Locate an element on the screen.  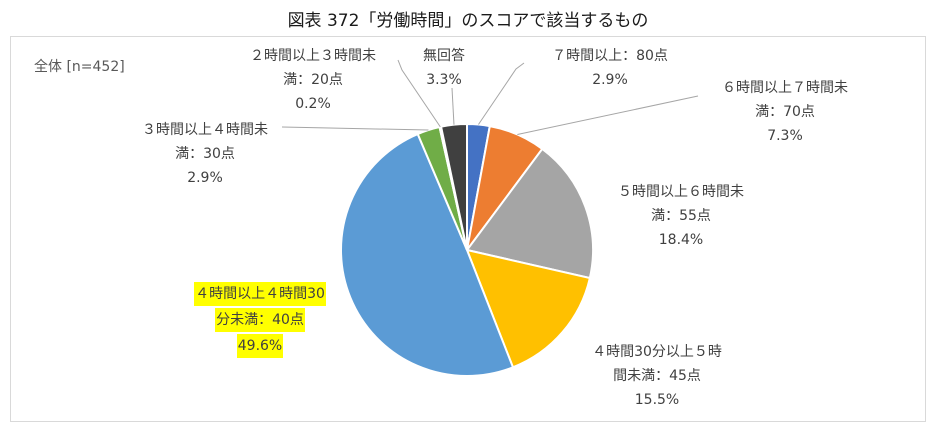
slice-label-7-pct: 3.3% is located at coordinates (444, 80).